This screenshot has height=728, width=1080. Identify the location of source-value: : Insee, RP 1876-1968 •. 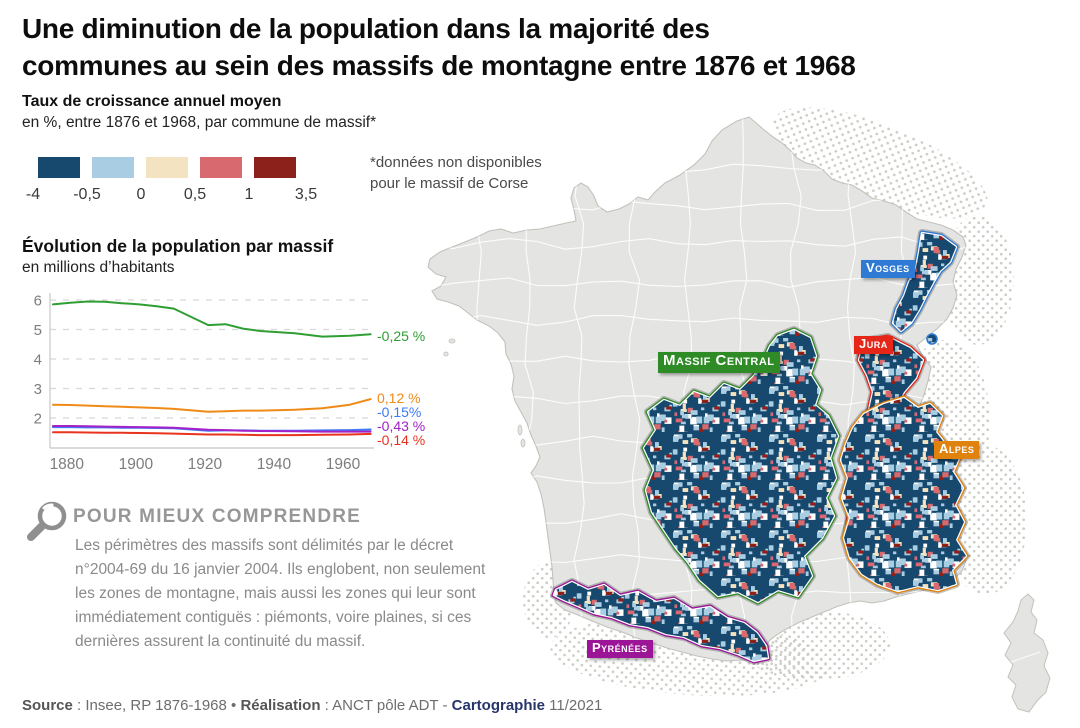
(156, 705).